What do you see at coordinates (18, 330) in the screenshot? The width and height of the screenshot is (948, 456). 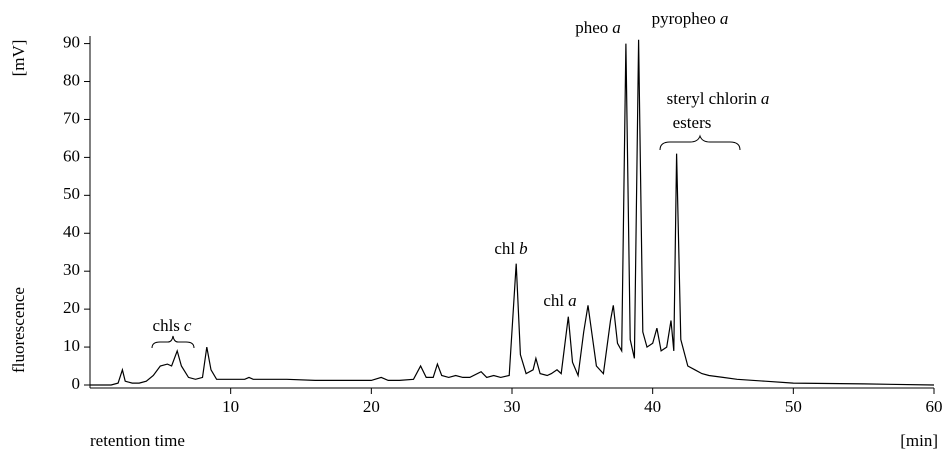 I see `y-axis-label: fluorescence` at bounding box center [18, 330].